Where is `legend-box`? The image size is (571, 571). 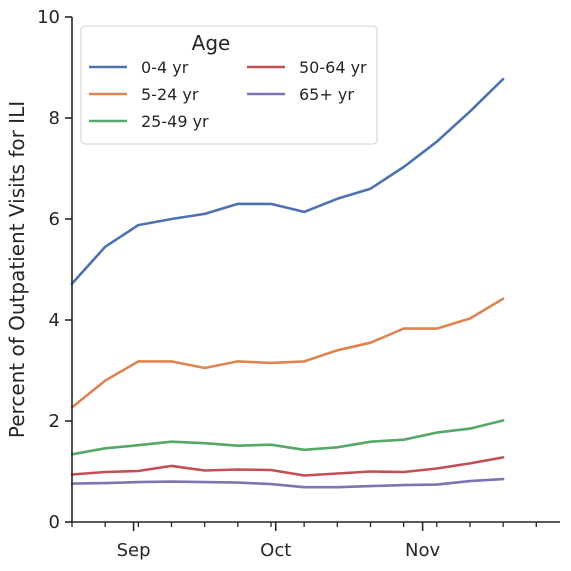 legend-box is located at coordinates (229, 85).